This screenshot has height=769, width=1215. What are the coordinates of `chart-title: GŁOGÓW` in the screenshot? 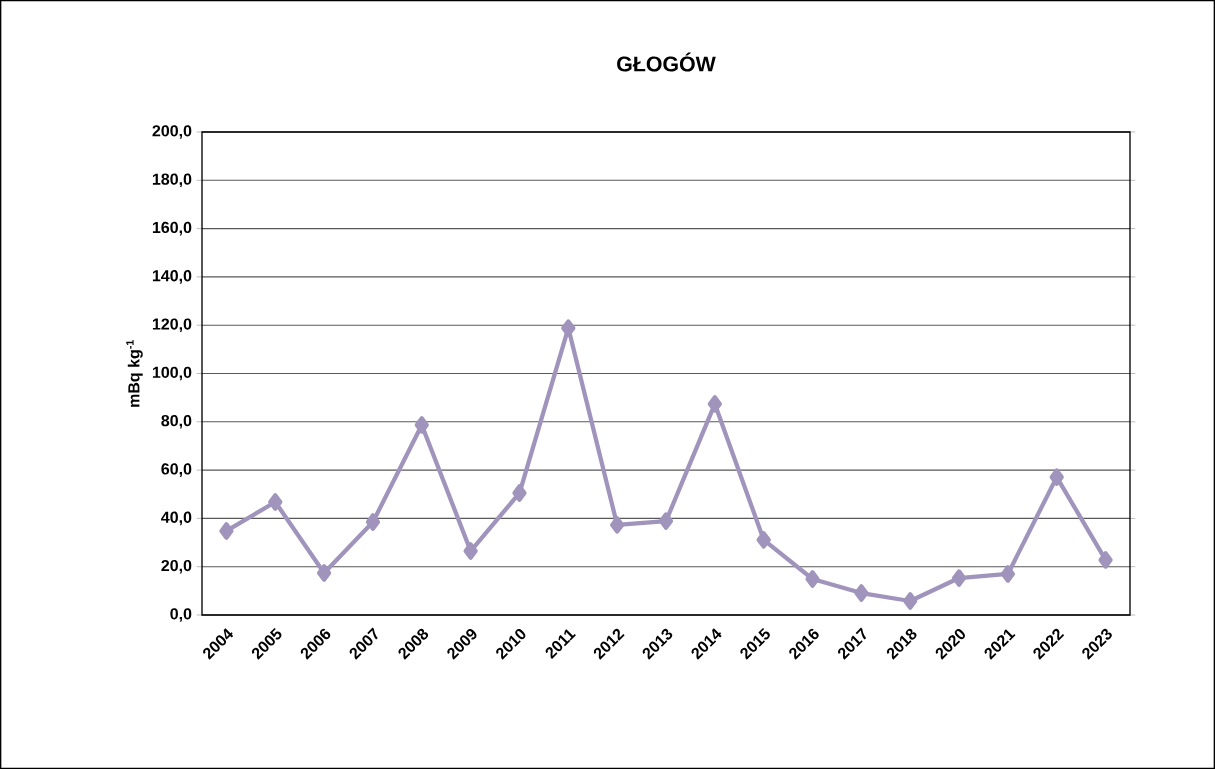 It's located at (666, 62).